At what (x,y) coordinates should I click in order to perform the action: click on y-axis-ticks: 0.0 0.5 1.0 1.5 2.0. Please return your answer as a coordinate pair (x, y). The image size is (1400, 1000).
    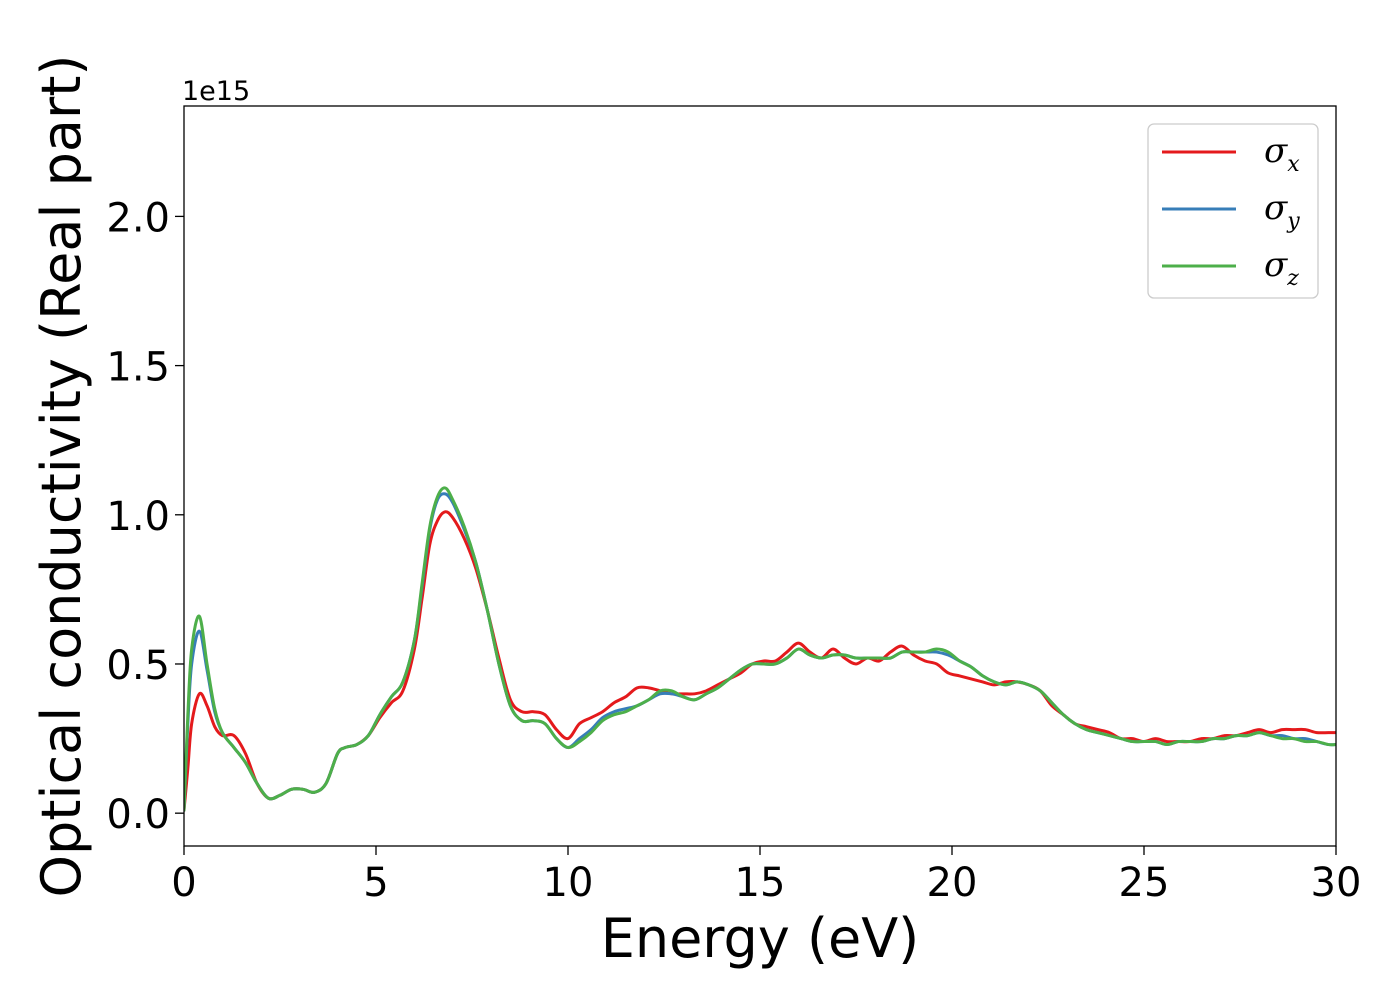
    Looking at the image, I should click on (145, 516).